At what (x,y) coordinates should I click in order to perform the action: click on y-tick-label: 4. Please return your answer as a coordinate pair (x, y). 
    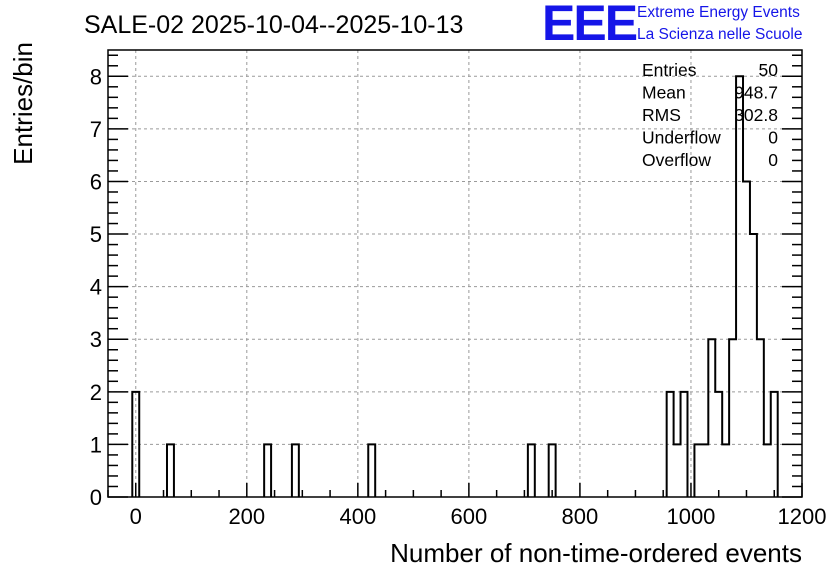
    Looking at the image, I should click on (96, 287).